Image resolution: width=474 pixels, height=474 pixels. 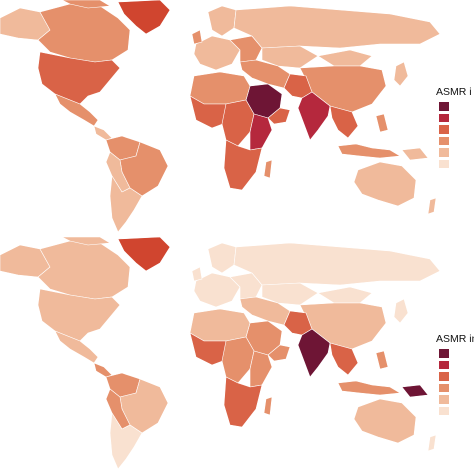 I want to click on legend-bottom: ASMR in v, so click(x=455, y=375).